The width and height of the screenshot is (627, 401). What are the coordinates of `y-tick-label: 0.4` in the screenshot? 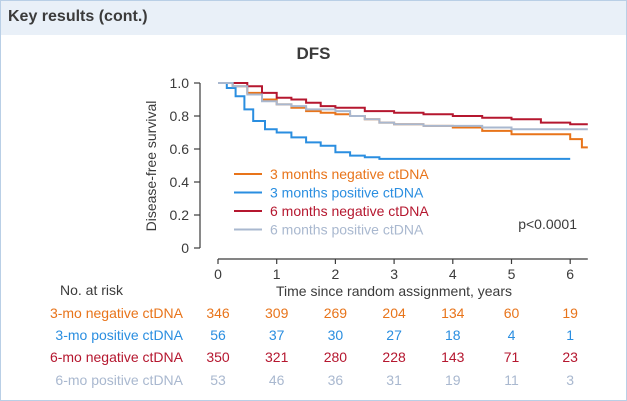 It's located at (180, 182).